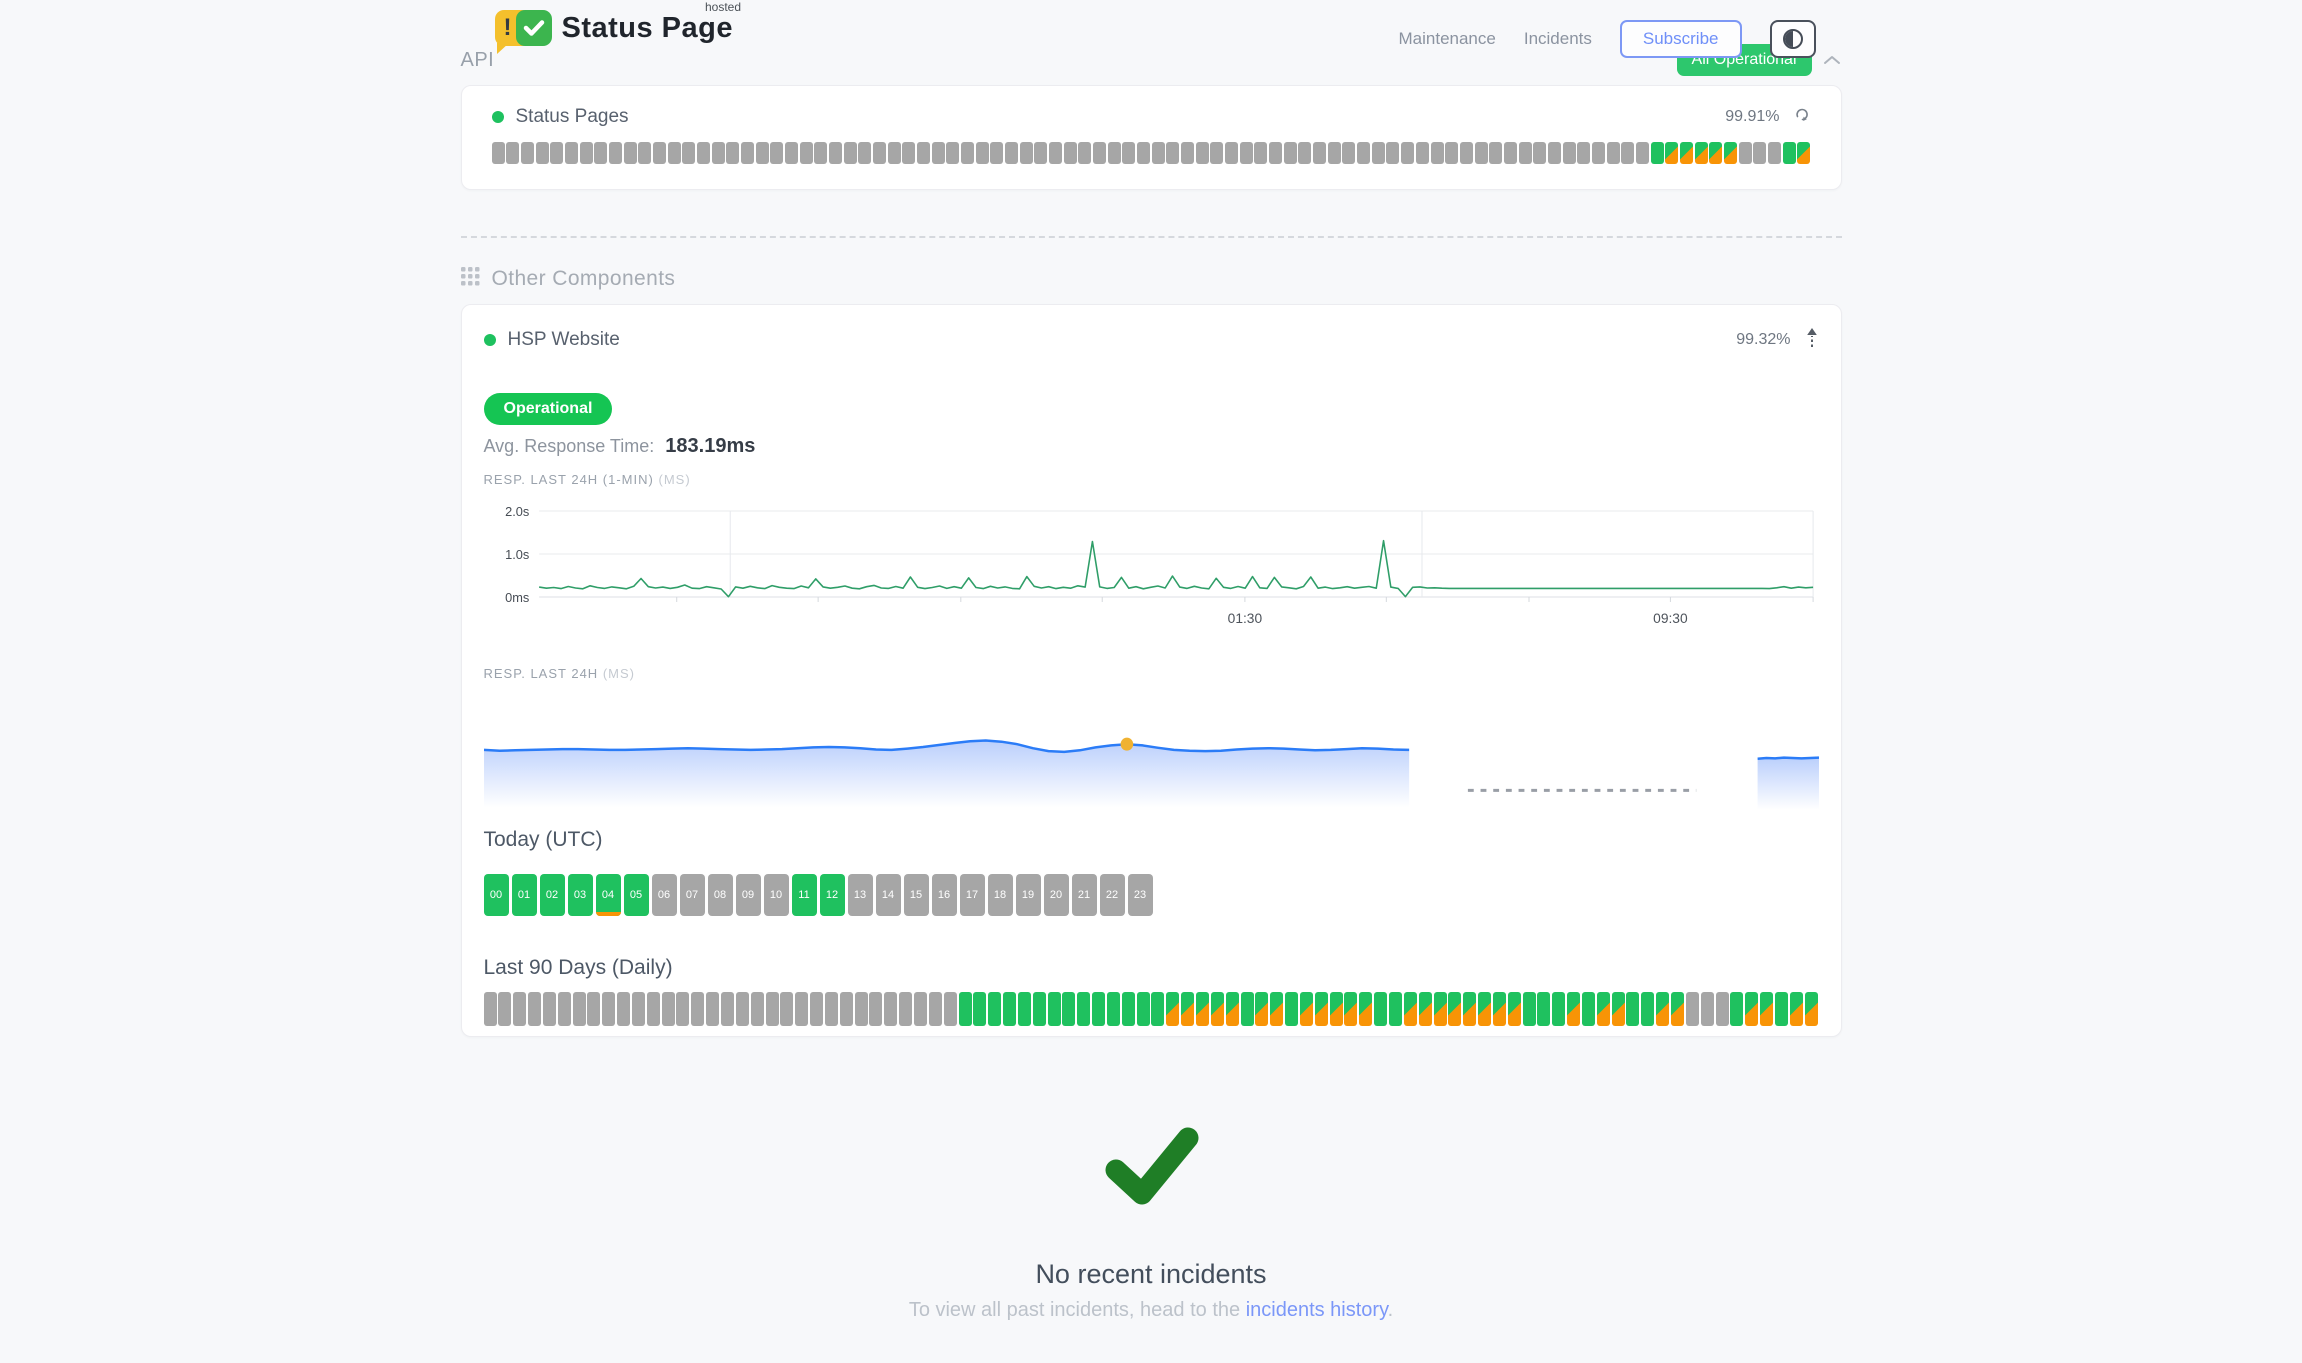 Image resolution: width=2302 pixels, height=1363 pixels. What do you see at coordinates (636, 895) in the screenshot?
I see `hour-block: 05` at bounding box center [636, 895].